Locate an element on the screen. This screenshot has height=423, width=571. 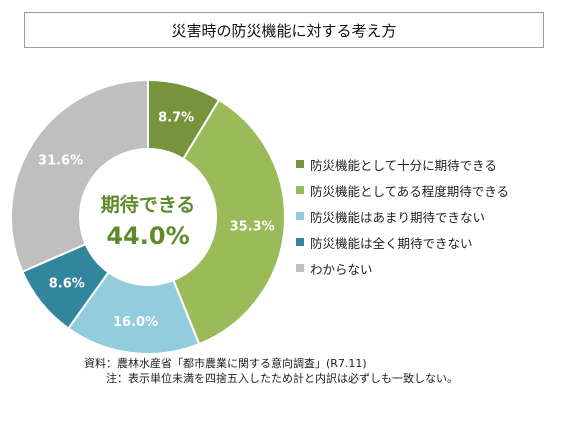
slice-not-at-all-label: 8.6% is located at coordinates (67, 284).